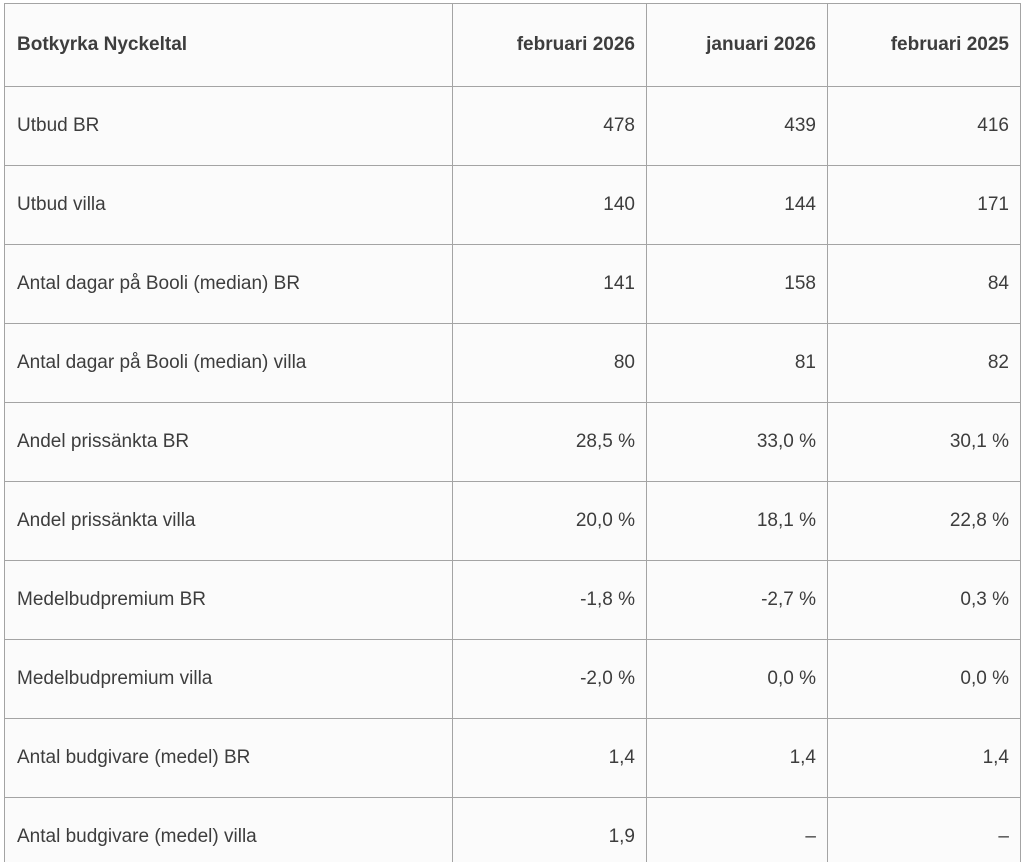 Image resolution: width=1024 pixels, height=862 pixels. Describe the element at coordinates (549, 521) in the screenshot. I see `cell-value: 20,0 %` at that location.